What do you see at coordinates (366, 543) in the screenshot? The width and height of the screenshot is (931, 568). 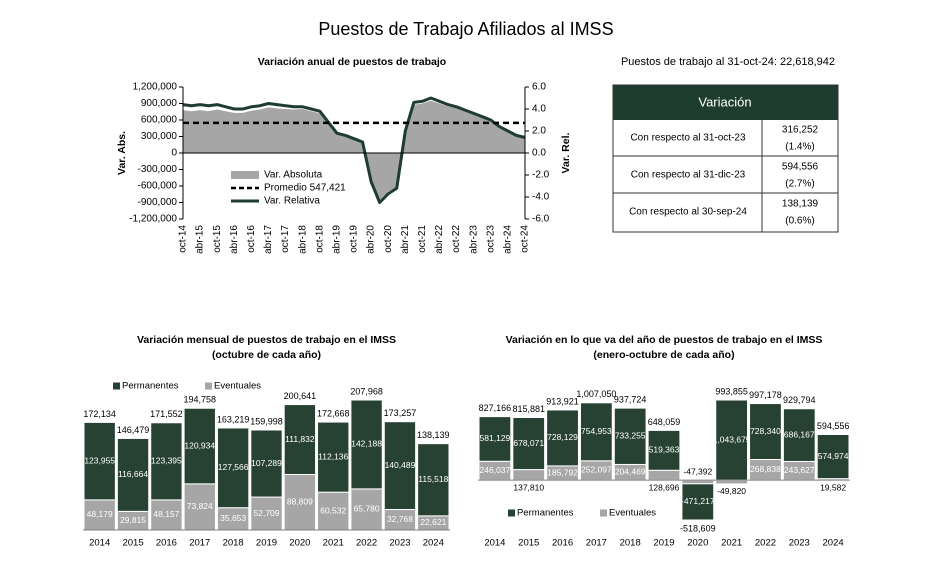 I see `x-tick-label: 2022` at bounding box center [366, 543].